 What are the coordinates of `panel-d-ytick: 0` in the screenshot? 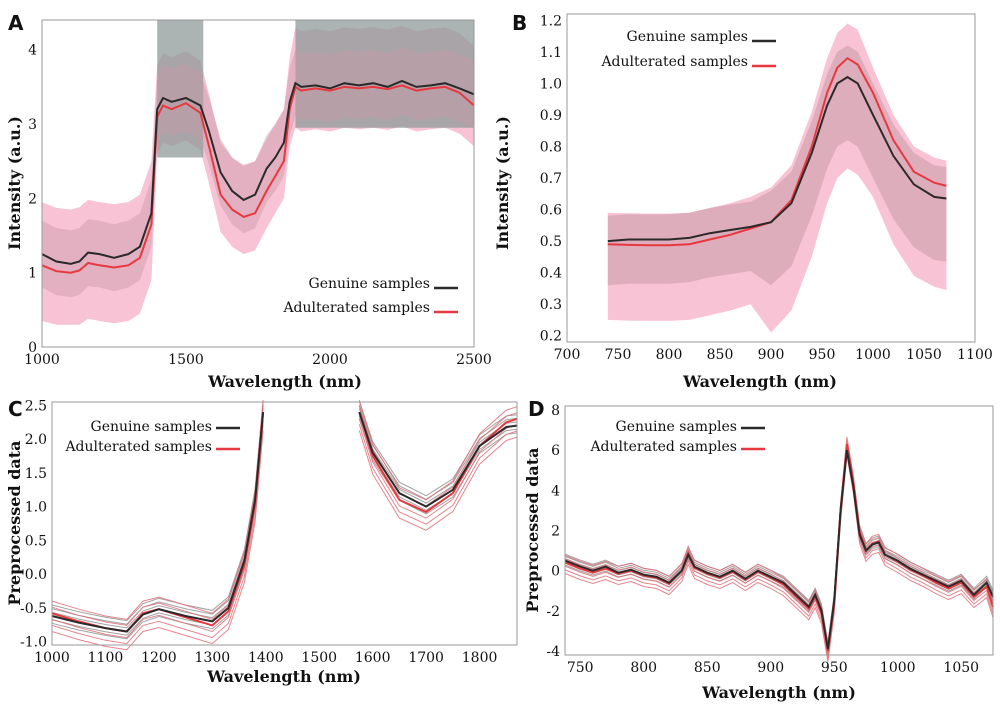 It's located at (555, 572).